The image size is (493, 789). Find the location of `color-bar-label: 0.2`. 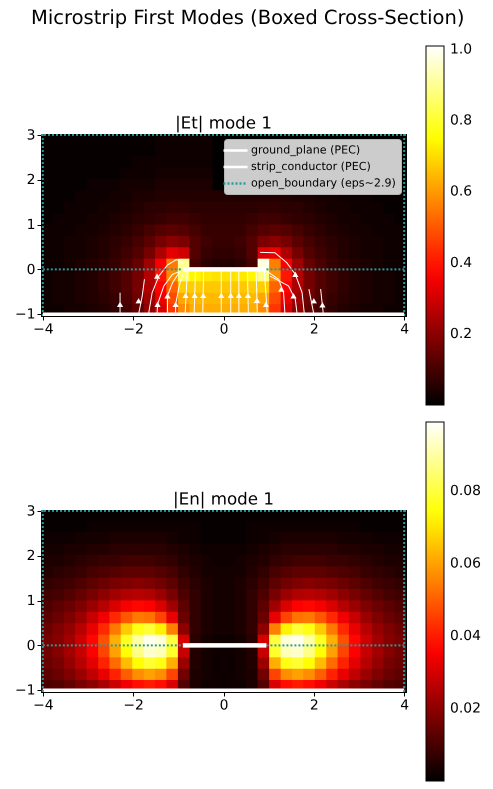

color-bar-label: 0.2 is located at coordinates (461, 334).